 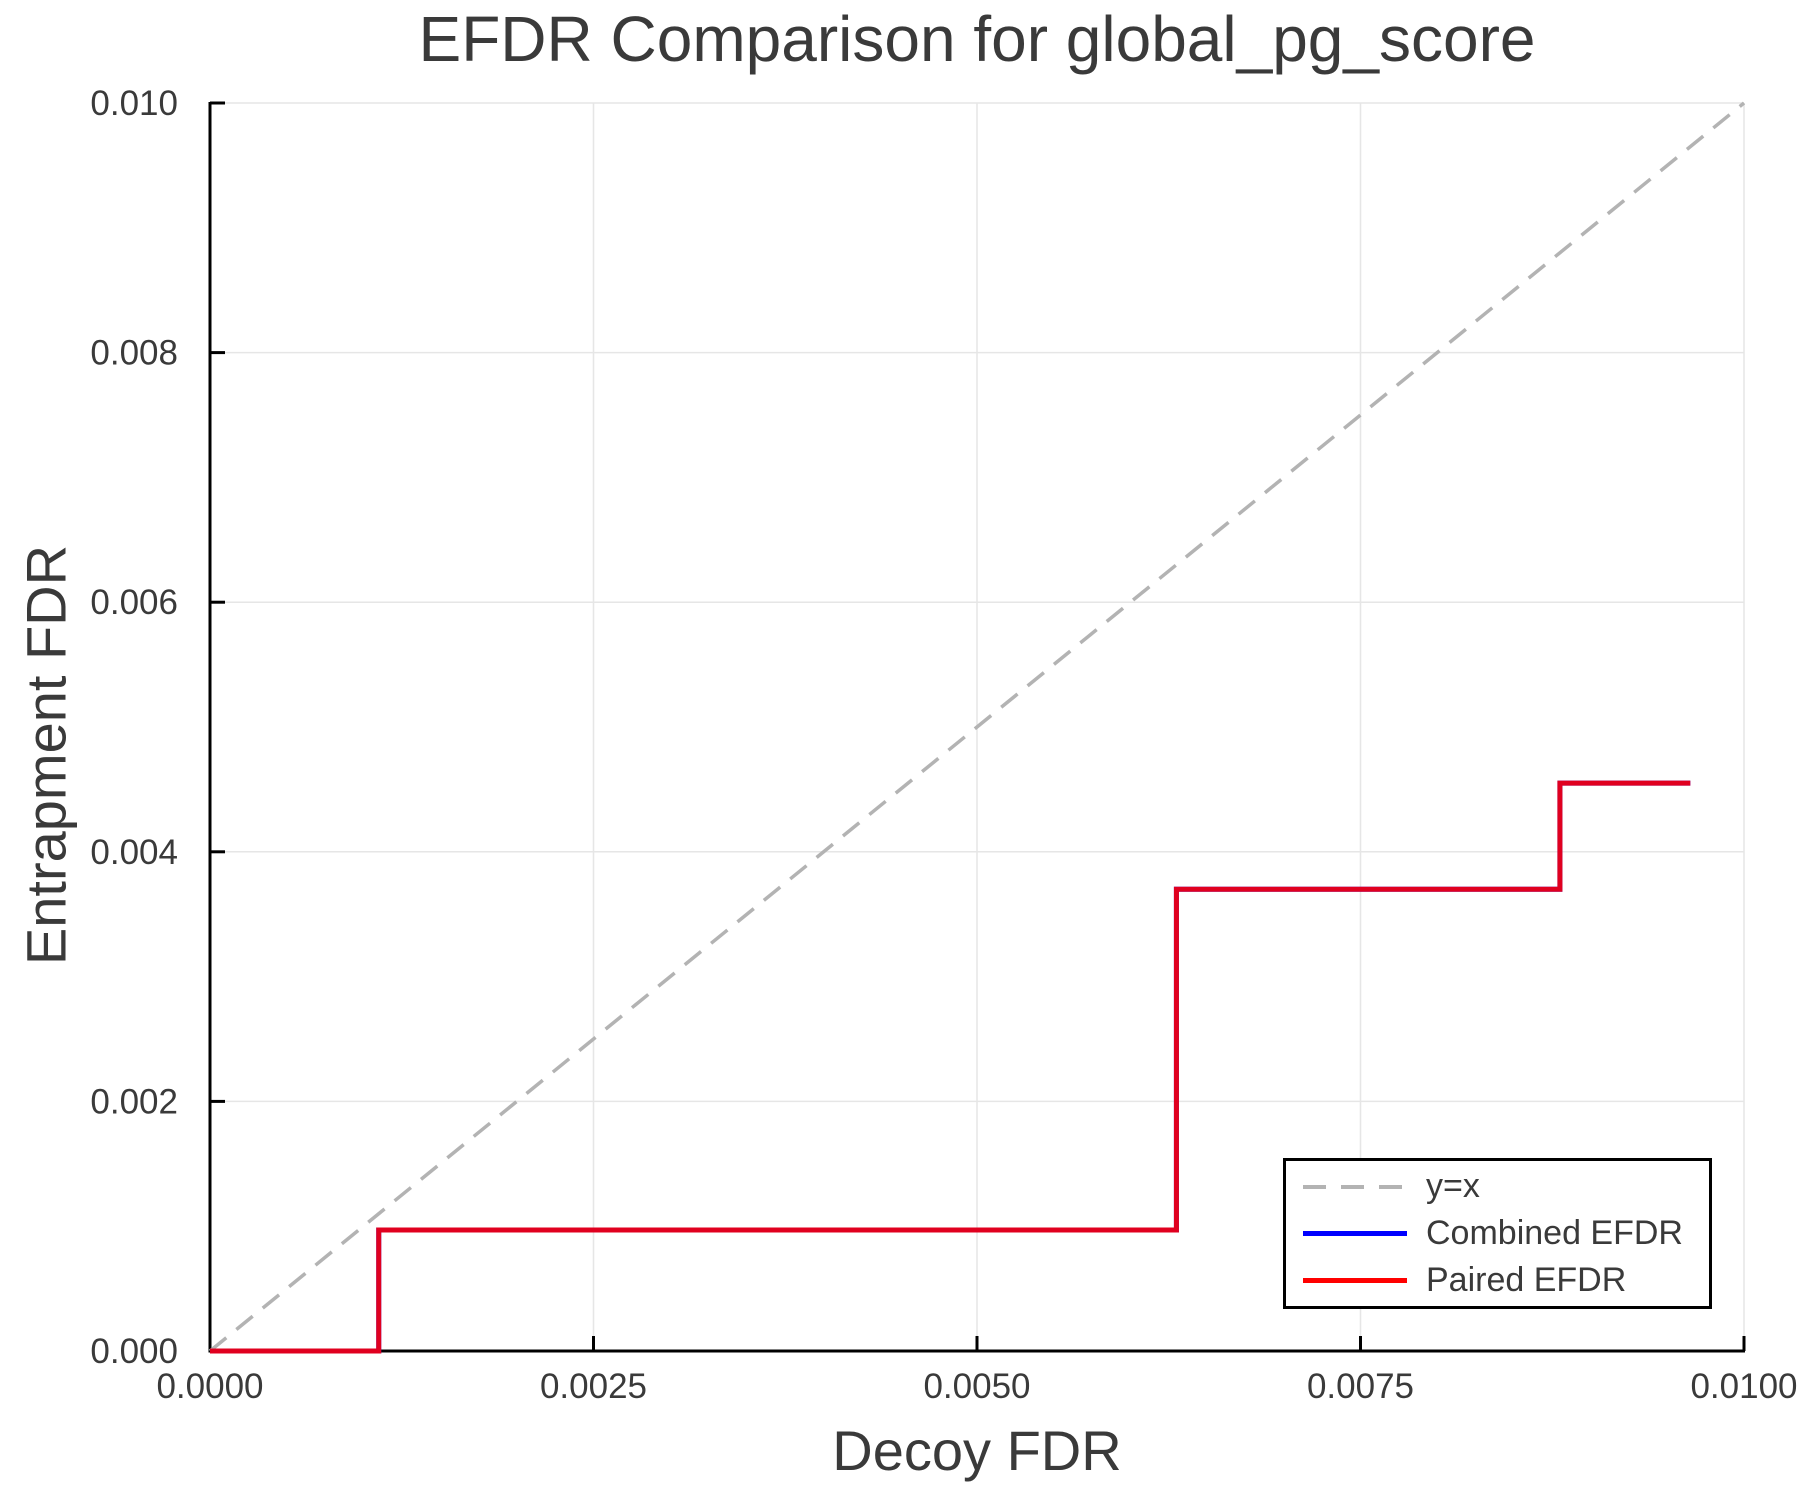 What do you see at coordinates (1360, 1386) in the screenshot?
I see `x-tick-label: 0.0075` at bounding box center [1360, 1386].